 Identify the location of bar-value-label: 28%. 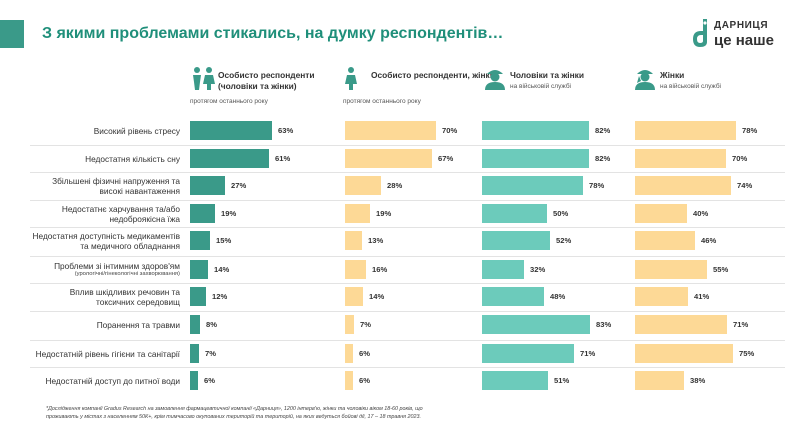
(395, 185).